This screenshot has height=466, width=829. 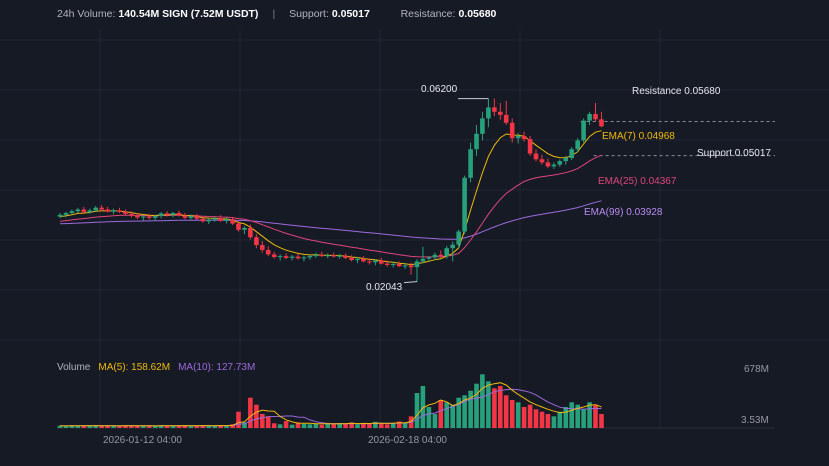 What do you see at coordinates (329, 14) in the screenshot?
I see `support-stat: Support: 0.05017` at bounding box center [329, 14].